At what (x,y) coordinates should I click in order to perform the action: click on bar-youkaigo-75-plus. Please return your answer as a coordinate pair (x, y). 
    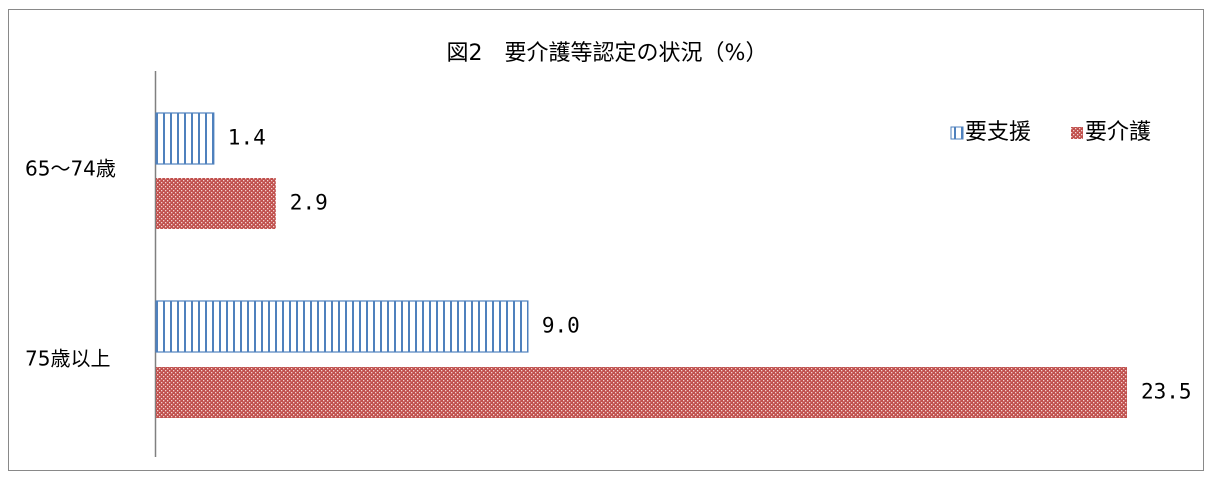
    Looking at the image, I should click on (641, 392).